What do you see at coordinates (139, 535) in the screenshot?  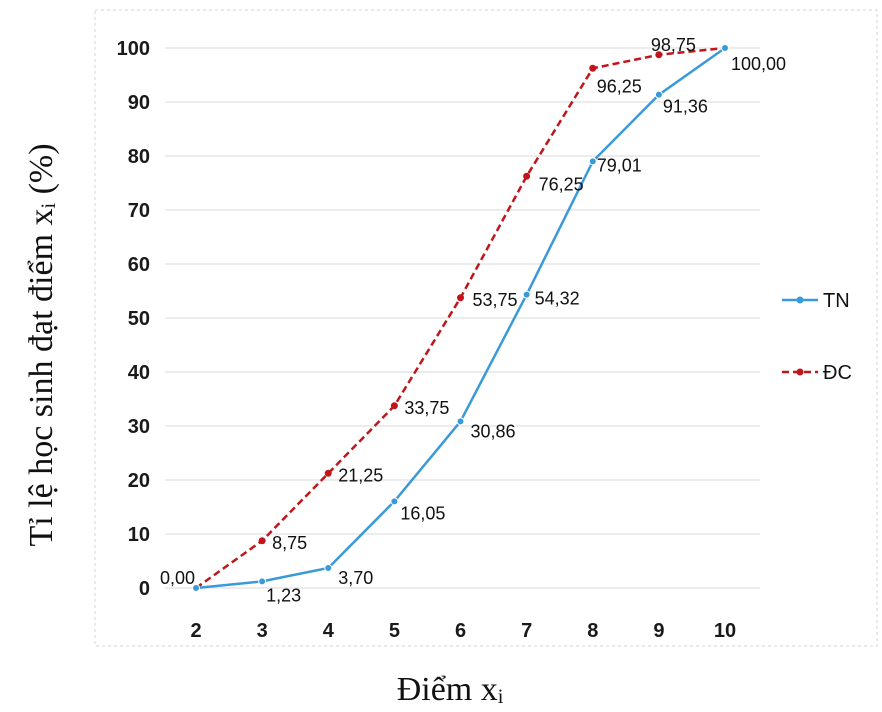 I see `y-tick-label: 10` at bounding box center [139, 535].